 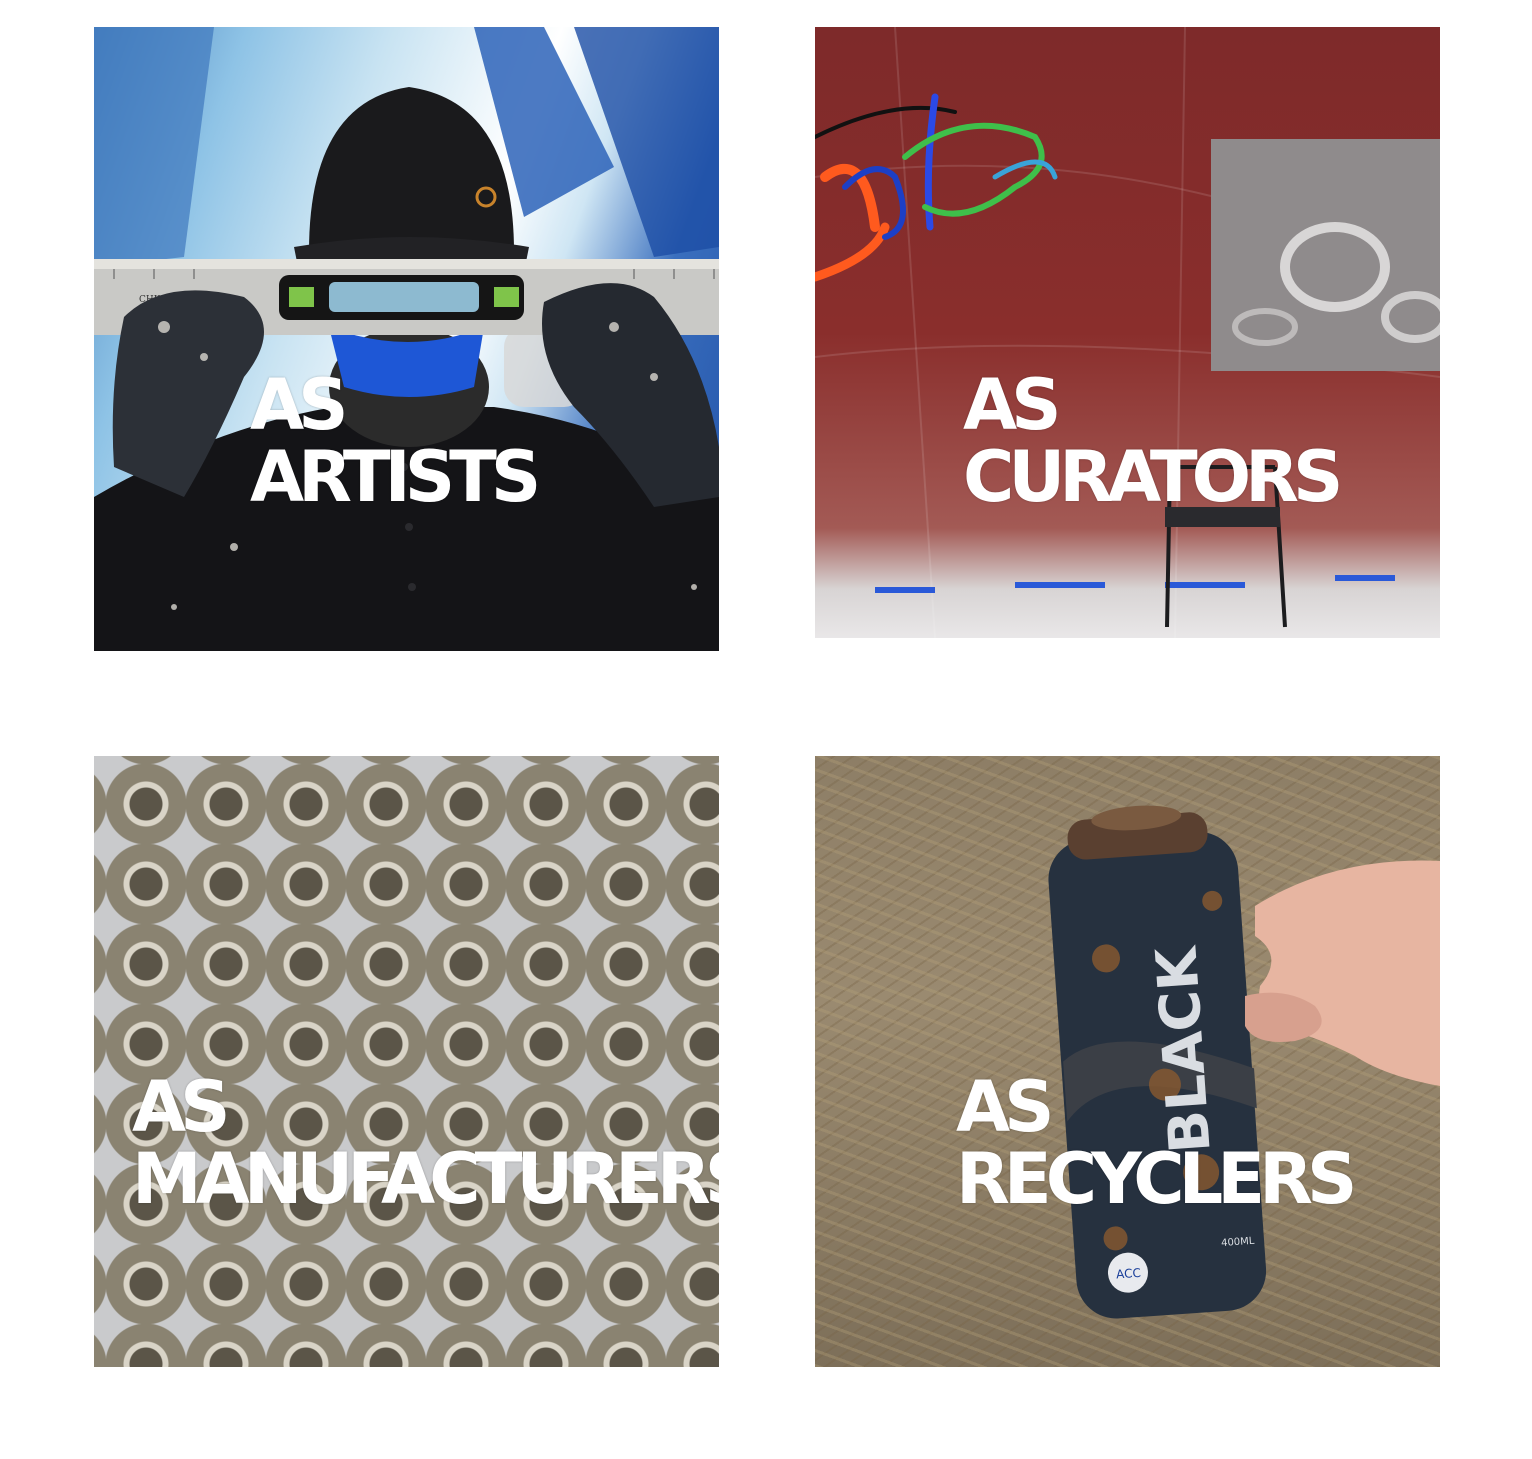 I want to click on card-role: ARTISTS, so click(x=395, y=477).